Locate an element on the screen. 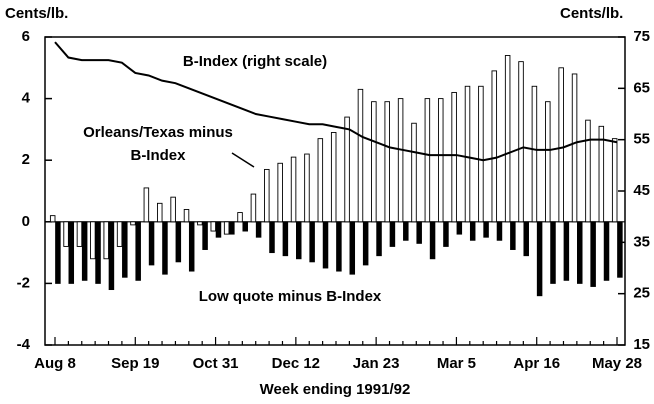 This screenshot has width=654, height=404. y-tick-label: -2 is located at coordinates (23, 282).